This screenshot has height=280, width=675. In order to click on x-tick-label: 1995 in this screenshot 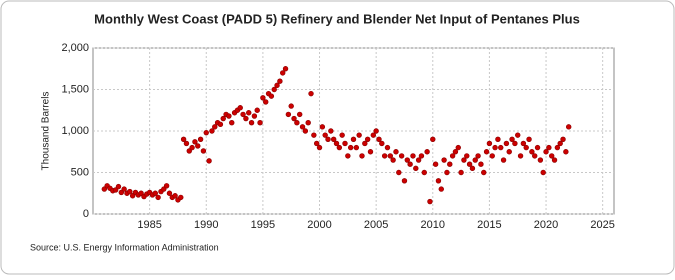, I will do `click(263, 225)`.